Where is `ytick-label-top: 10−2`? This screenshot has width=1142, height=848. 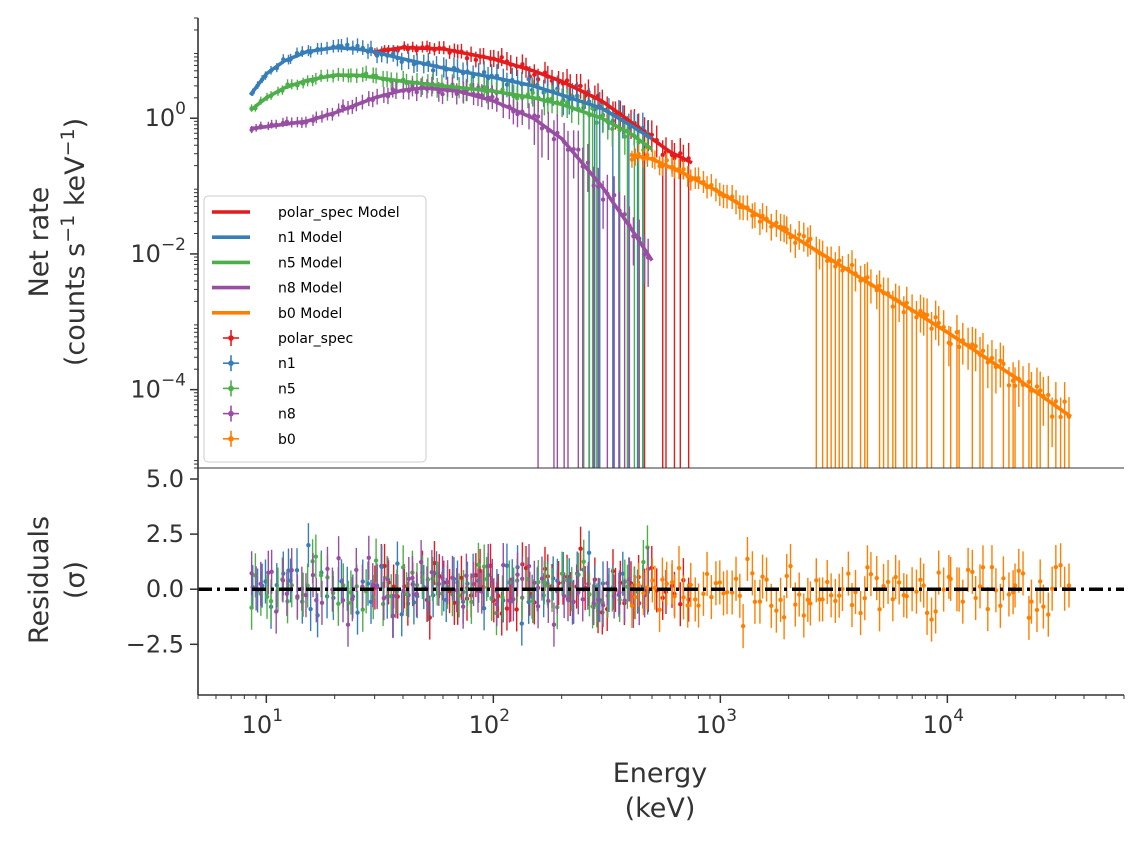
ytick-label-top: 10−2 is located at coordinates (158, 251).